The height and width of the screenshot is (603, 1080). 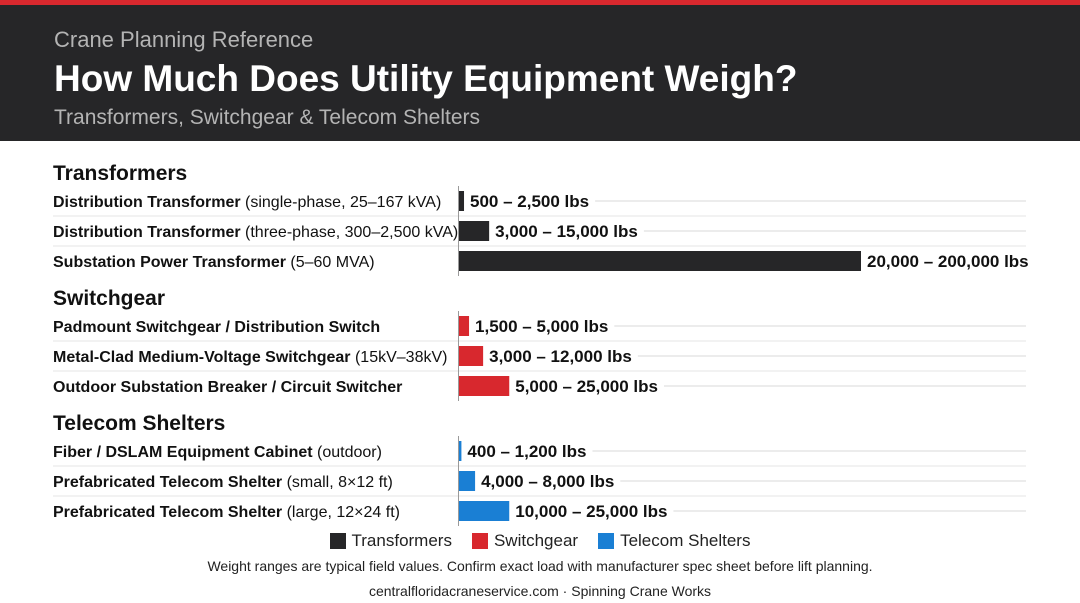 I want to click on legend-swatch-switchgear, so click(x=479, y=541).